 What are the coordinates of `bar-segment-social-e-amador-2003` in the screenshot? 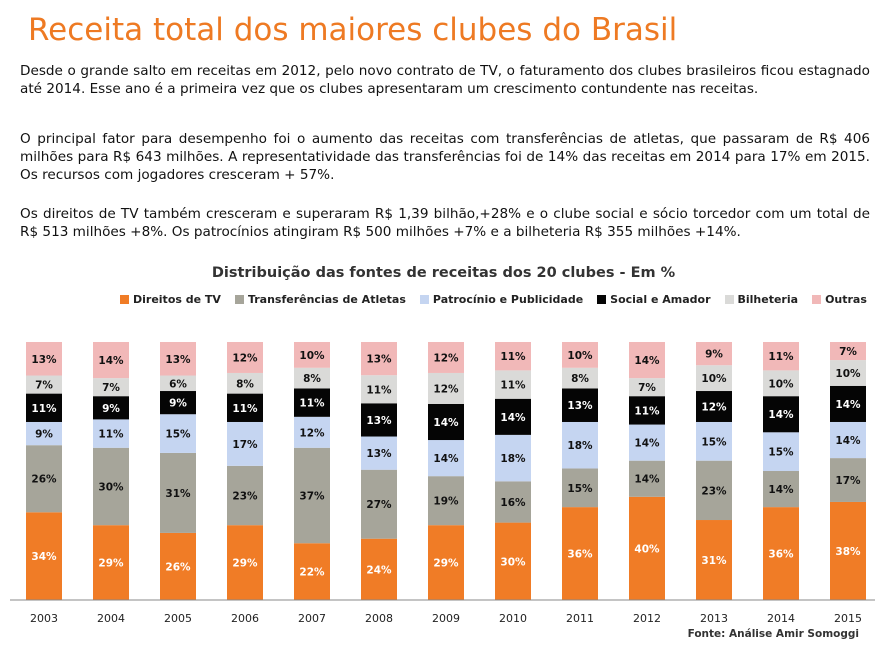 It's located at (44, 407).